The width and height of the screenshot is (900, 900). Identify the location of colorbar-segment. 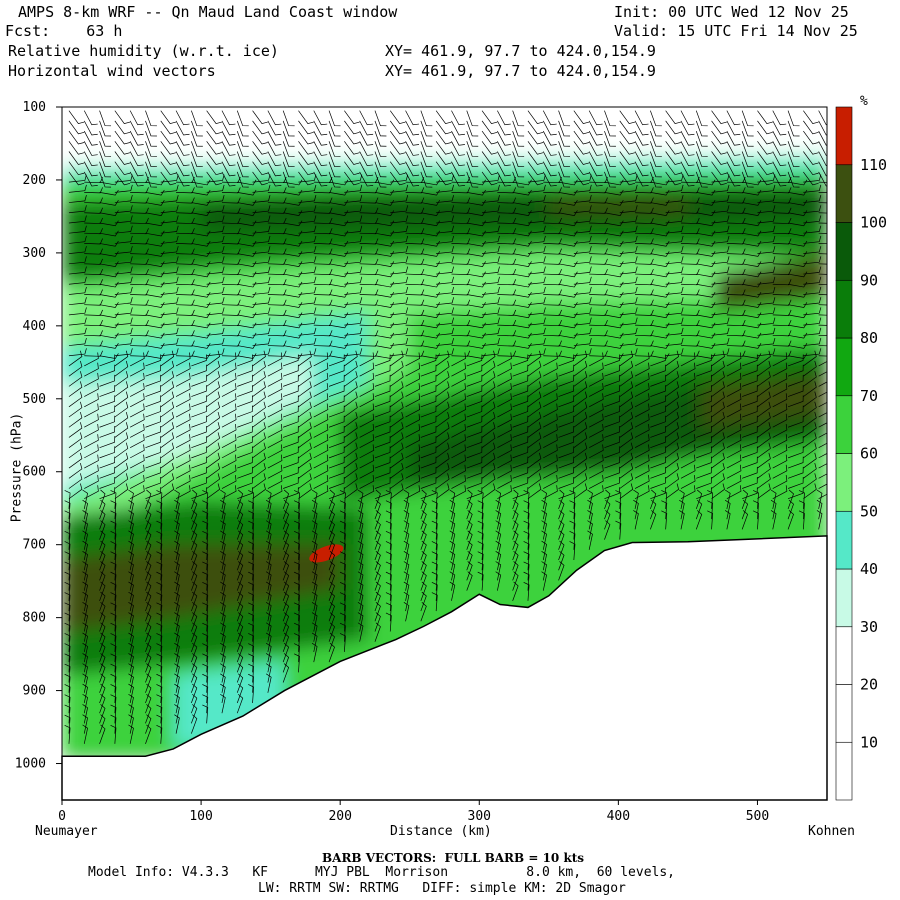
(844, 713).